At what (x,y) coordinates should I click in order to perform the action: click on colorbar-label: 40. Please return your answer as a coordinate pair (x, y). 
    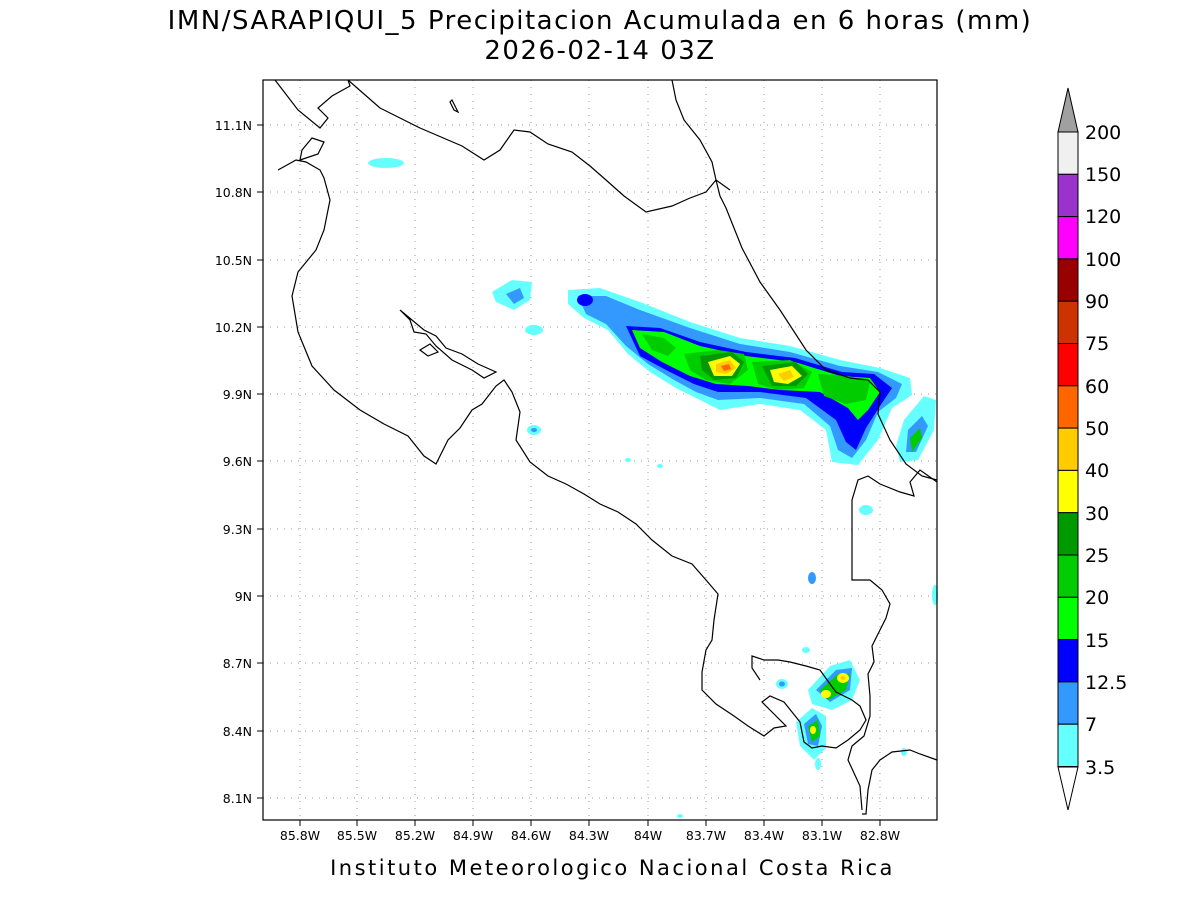
    Looking at the image, I should click on (1097, 471).